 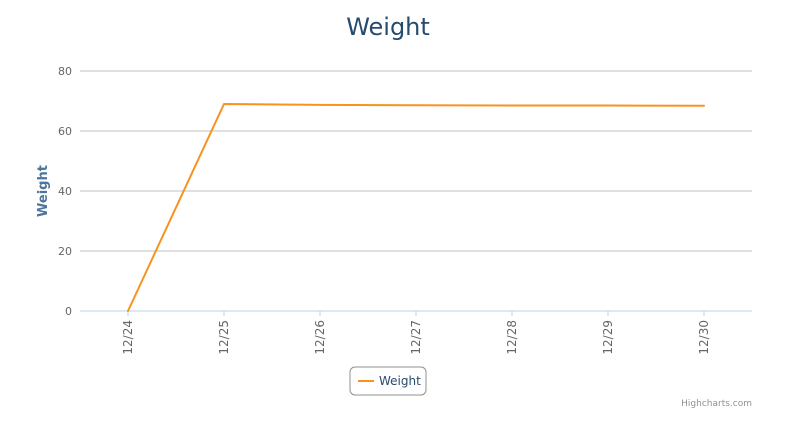 I want to click on x-tick-label: 12/27, so click(x=416, y=337).